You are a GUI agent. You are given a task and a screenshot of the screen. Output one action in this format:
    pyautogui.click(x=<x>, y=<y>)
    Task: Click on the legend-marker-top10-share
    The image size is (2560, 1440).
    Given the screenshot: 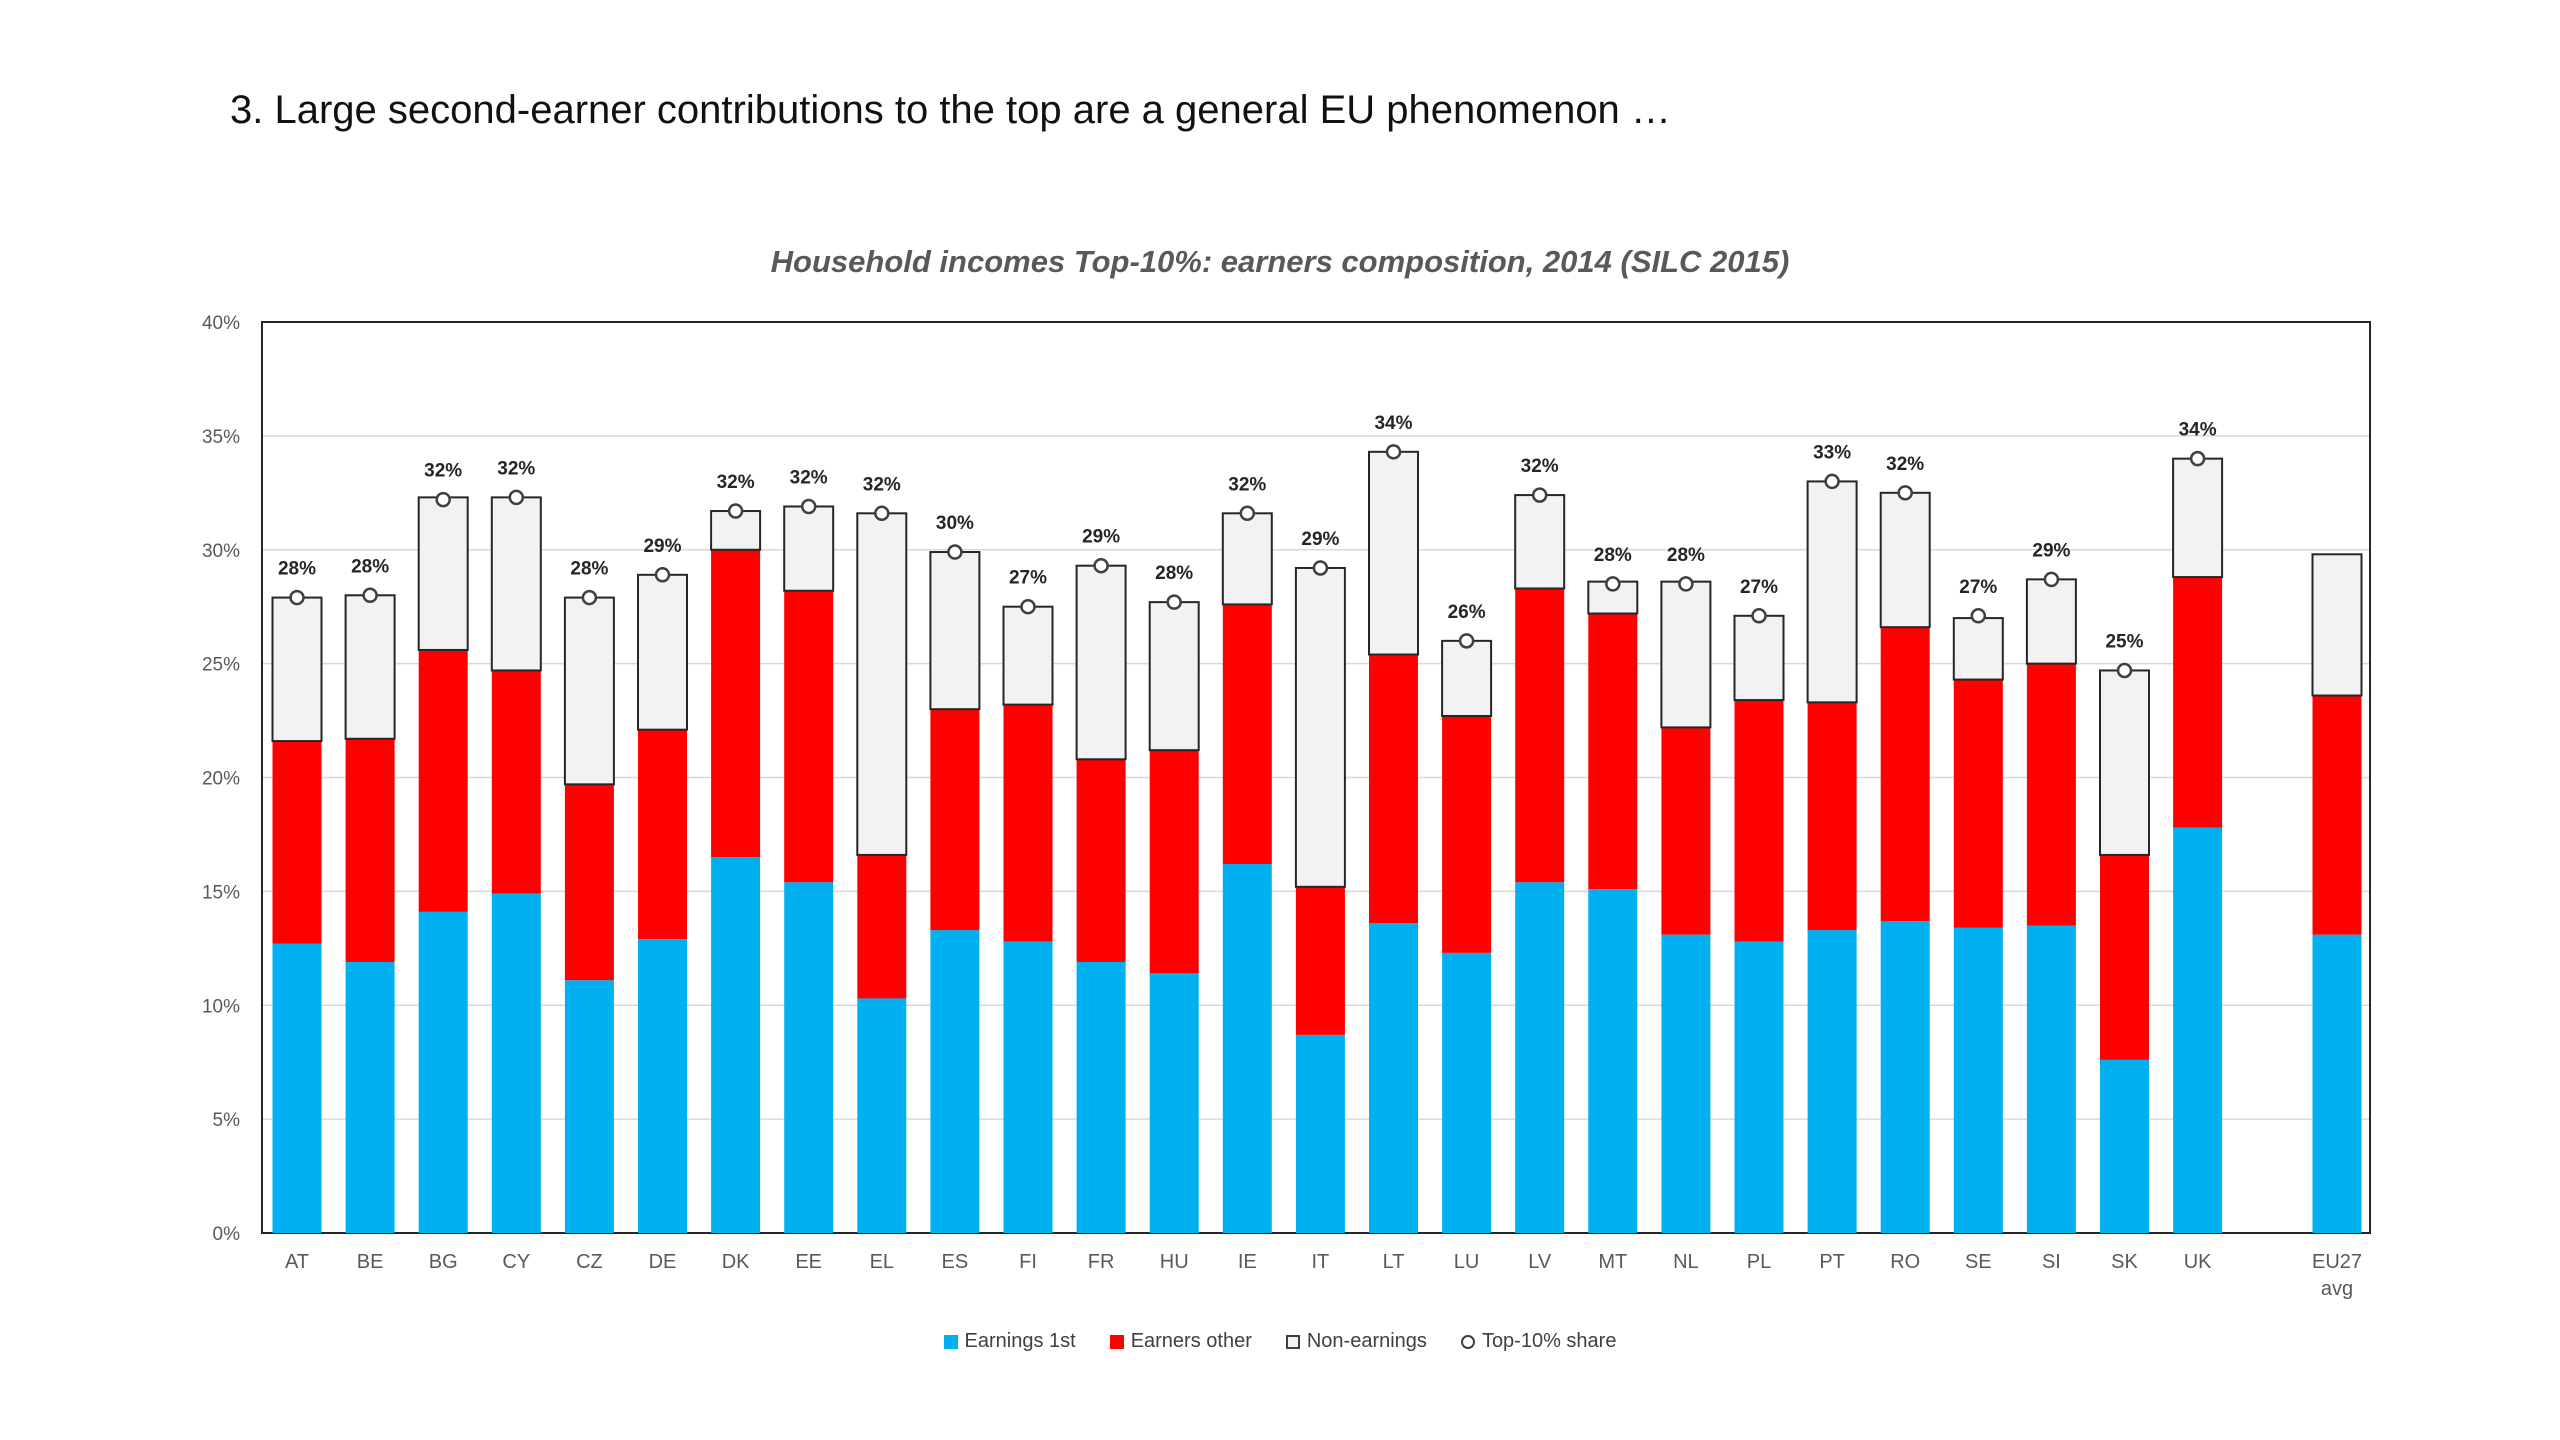 What is the action you would take?
    pyautogui.click(x=1467, y=1341)
    